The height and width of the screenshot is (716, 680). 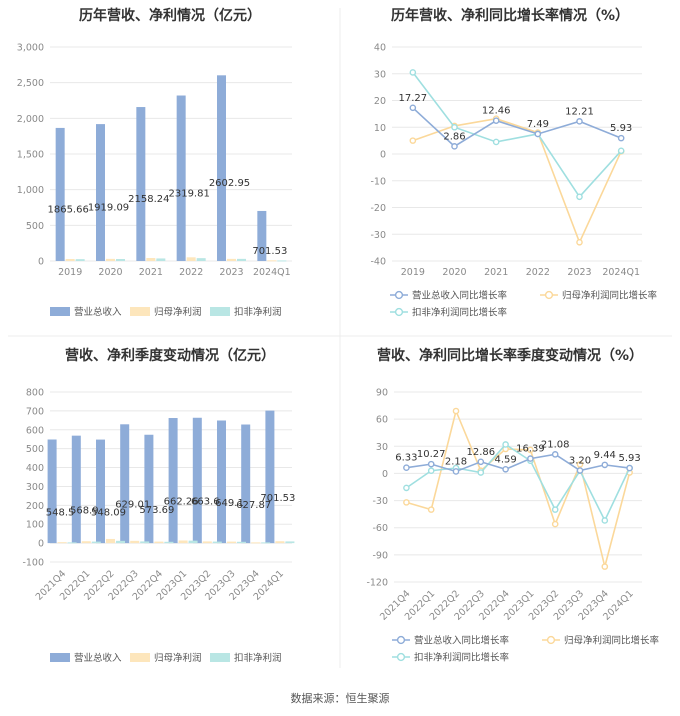 I want to click on y-tick-label: -90, so click(x=380, y=555).